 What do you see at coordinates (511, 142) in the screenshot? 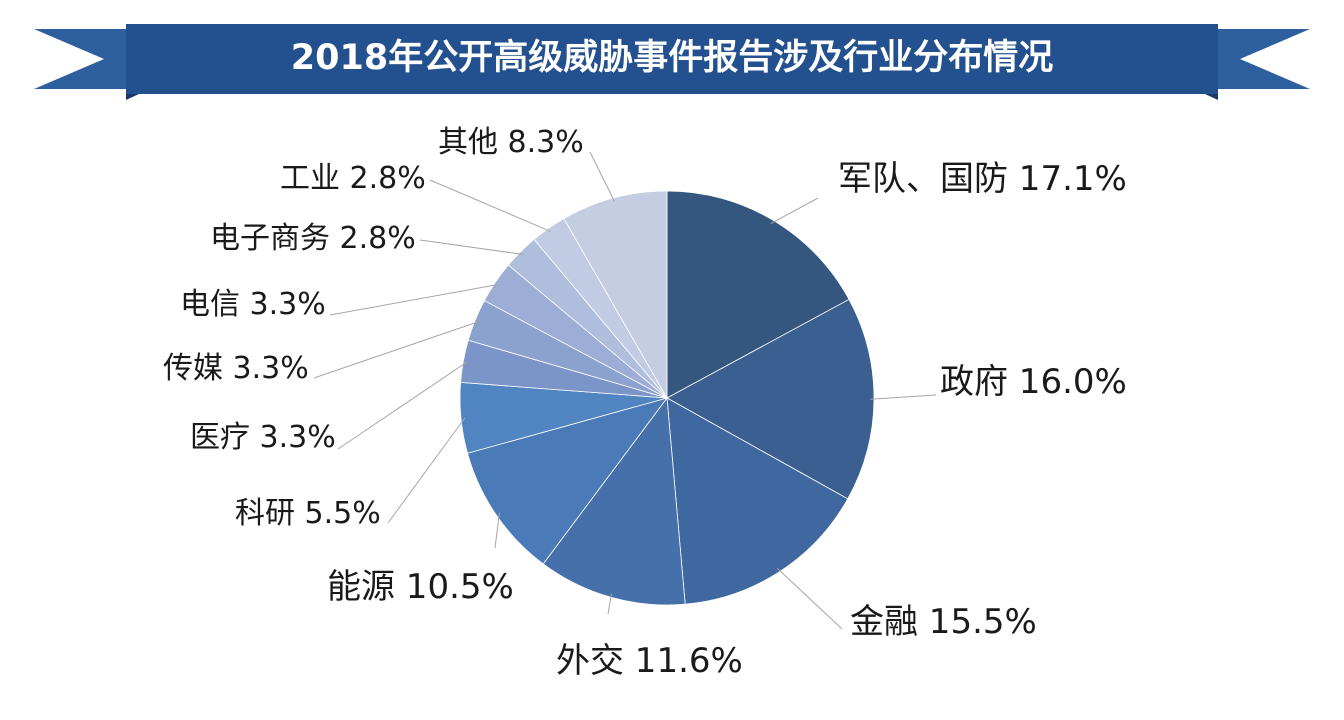
I see `slice-label-12: 其他 8.3%` at bounding box center [511, 142].